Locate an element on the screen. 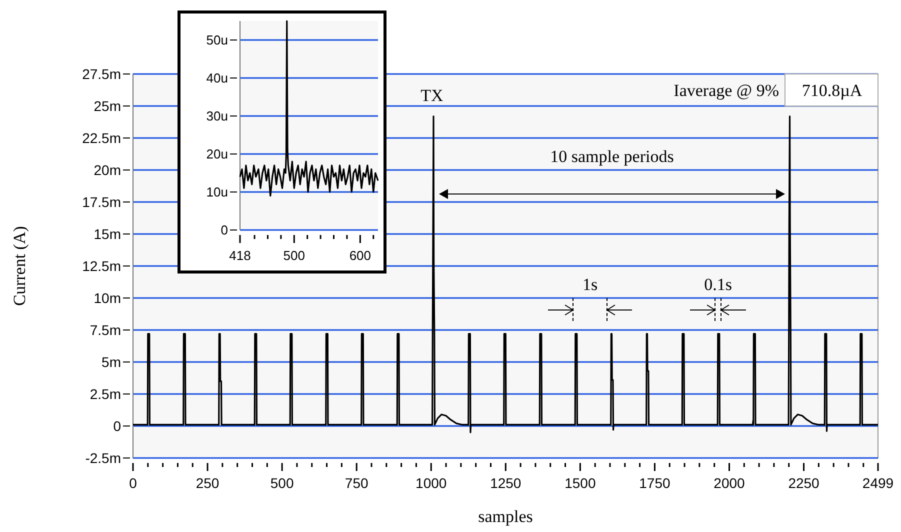 Image resolution: width=901 pixels, height=532 pixels. x-tick-label: 2250 is located at coordinates (804, 483).